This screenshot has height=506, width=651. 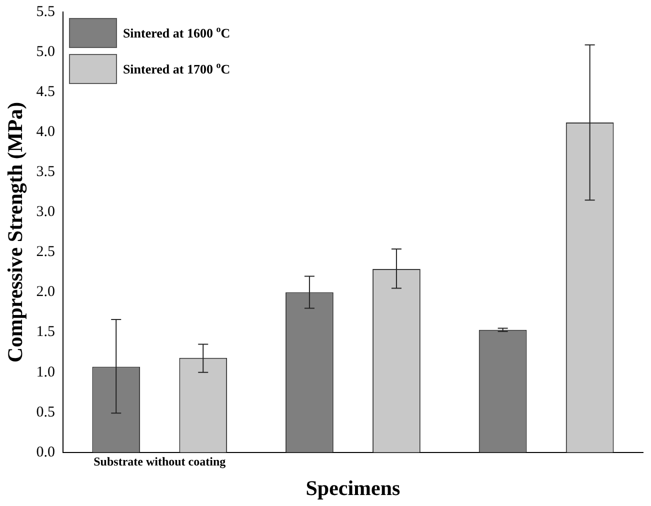 I want to click on y-tick-label: 1.5, so click(x=45, y=332).